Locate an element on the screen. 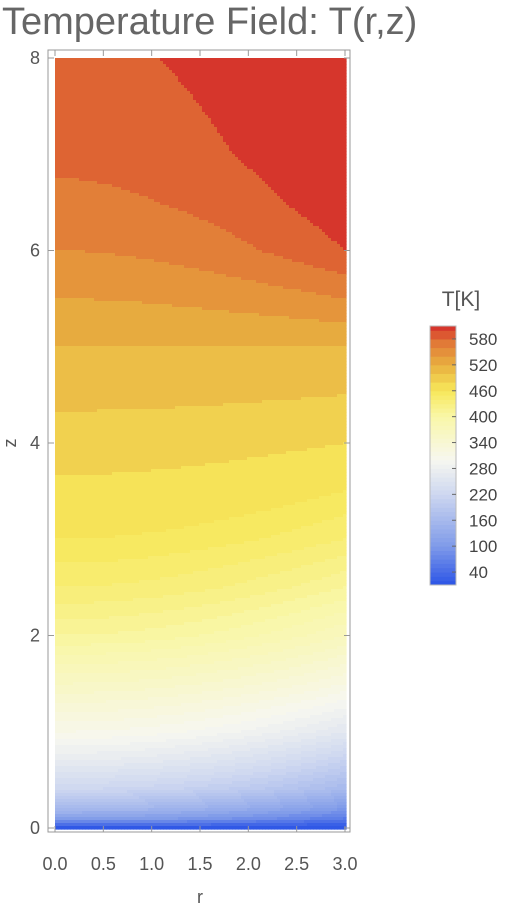 Image resolution: width=515 pixels, height=911 pixels. chart-title: Temperature Field: T(r,z) is located at coordinates (209, 22).